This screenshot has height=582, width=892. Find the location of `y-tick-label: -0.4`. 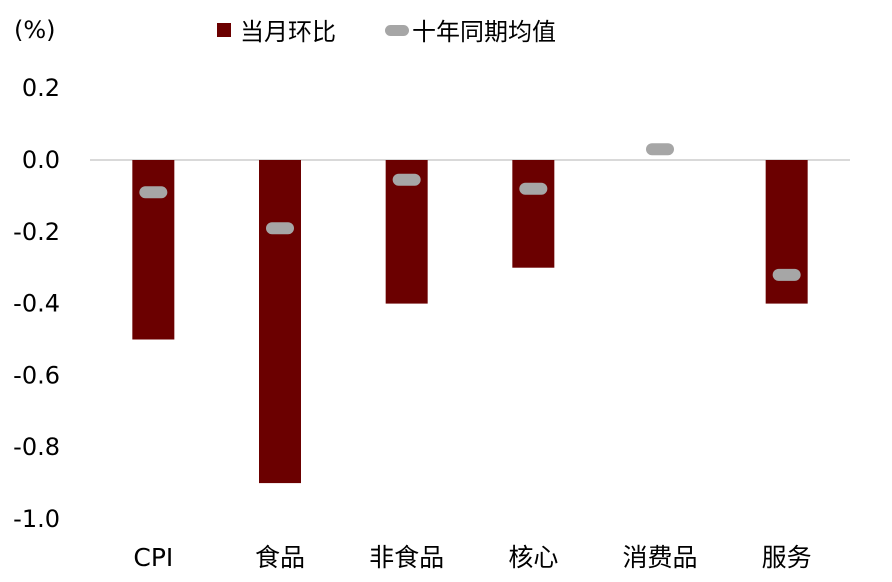

y-tick-label: -0.4 is located at coordinates (36, 304).